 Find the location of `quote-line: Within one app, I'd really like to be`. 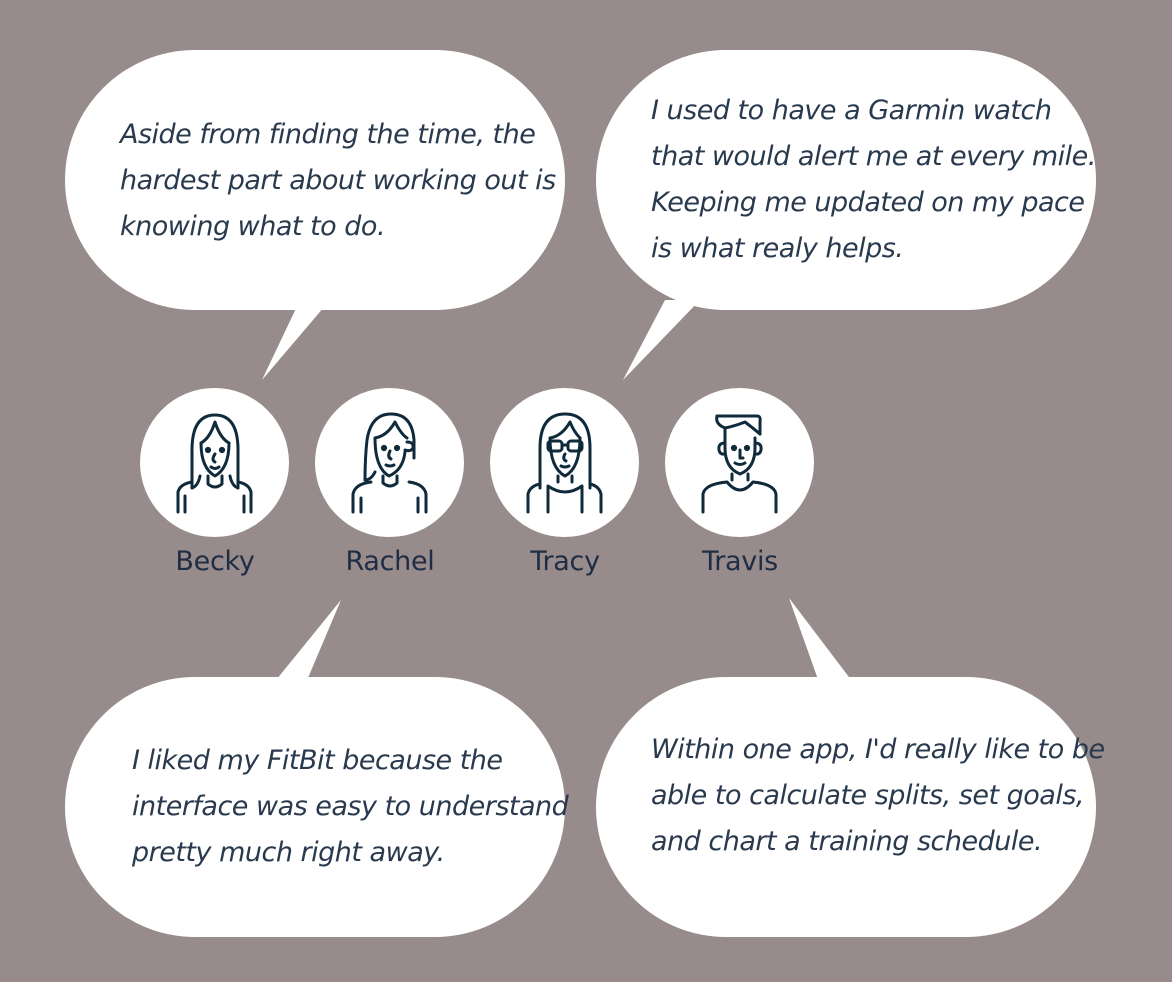

quote-line: Within one app, I'd really like to be is located at coordinates (878, 749).